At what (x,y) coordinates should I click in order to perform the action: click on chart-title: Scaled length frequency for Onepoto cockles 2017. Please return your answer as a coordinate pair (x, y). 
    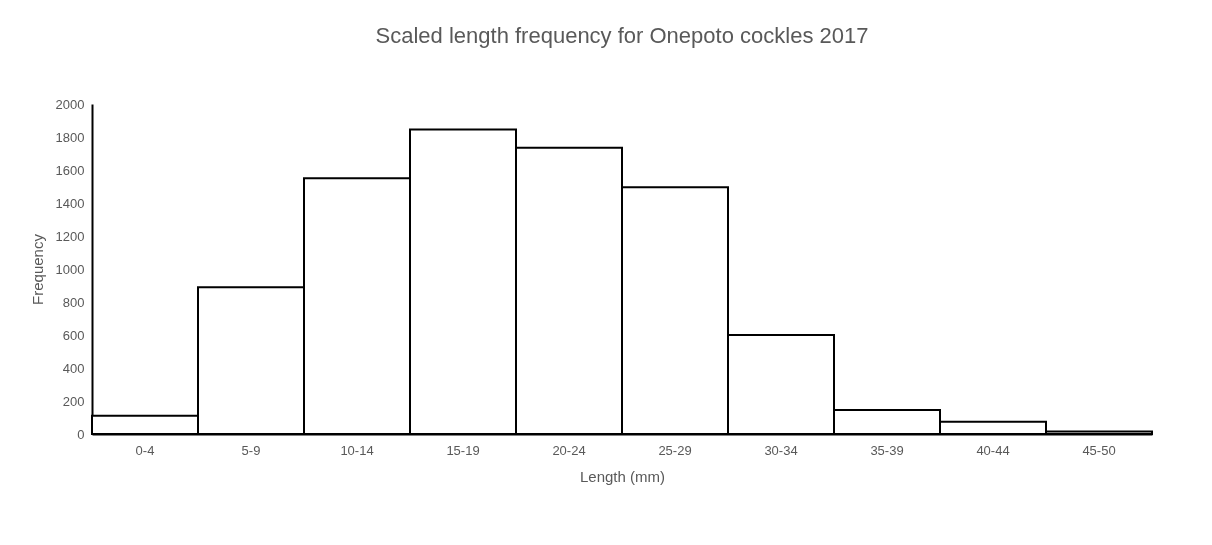
    Looking at the image, I should click on (622, 35).